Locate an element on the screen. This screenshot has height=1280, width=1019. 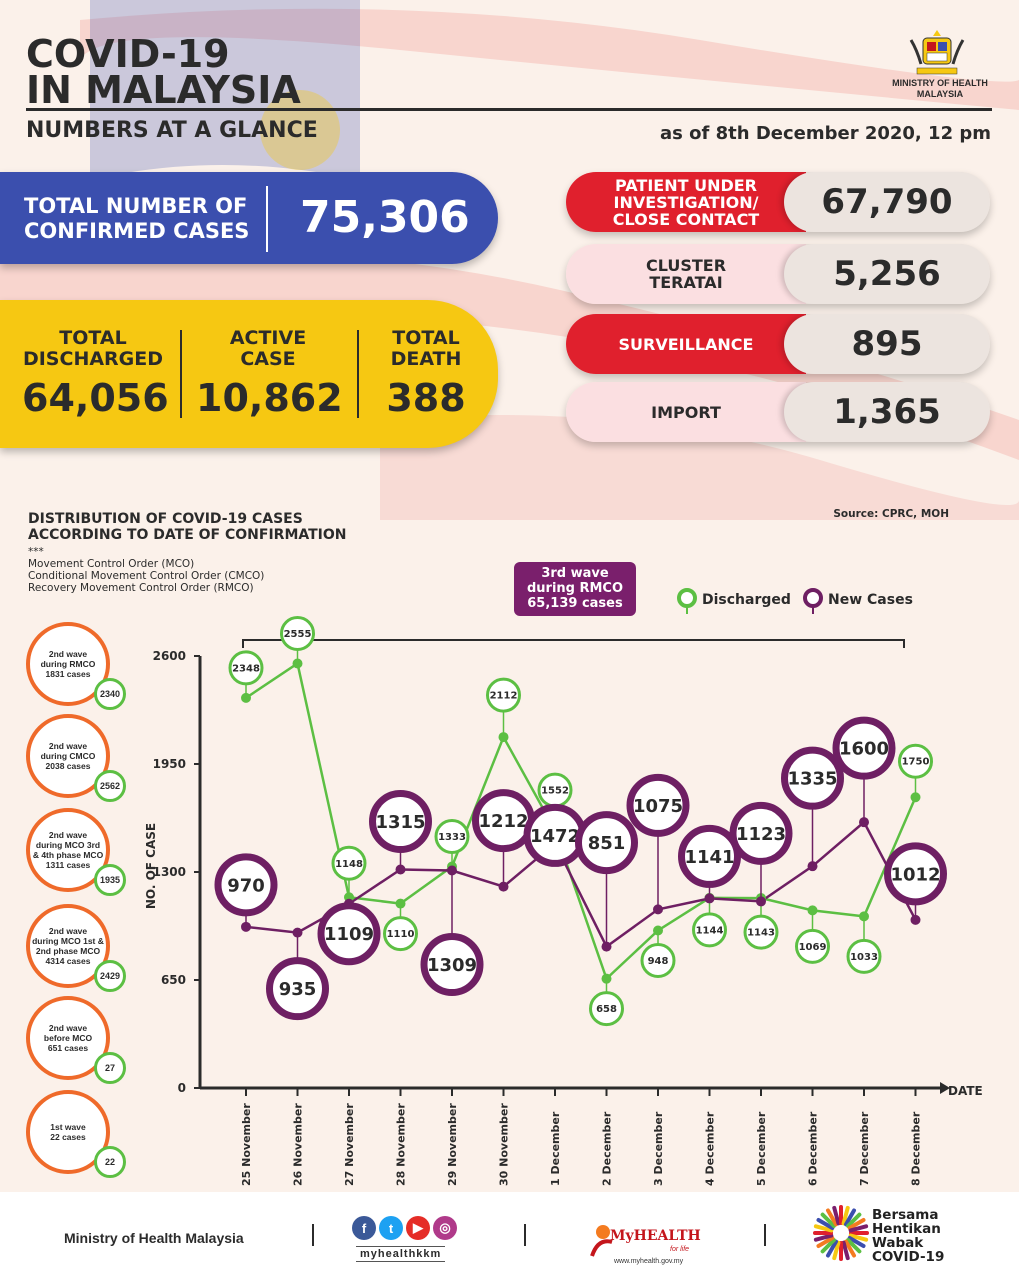
total-death-value: 388 is located at coordinates (426, 398).